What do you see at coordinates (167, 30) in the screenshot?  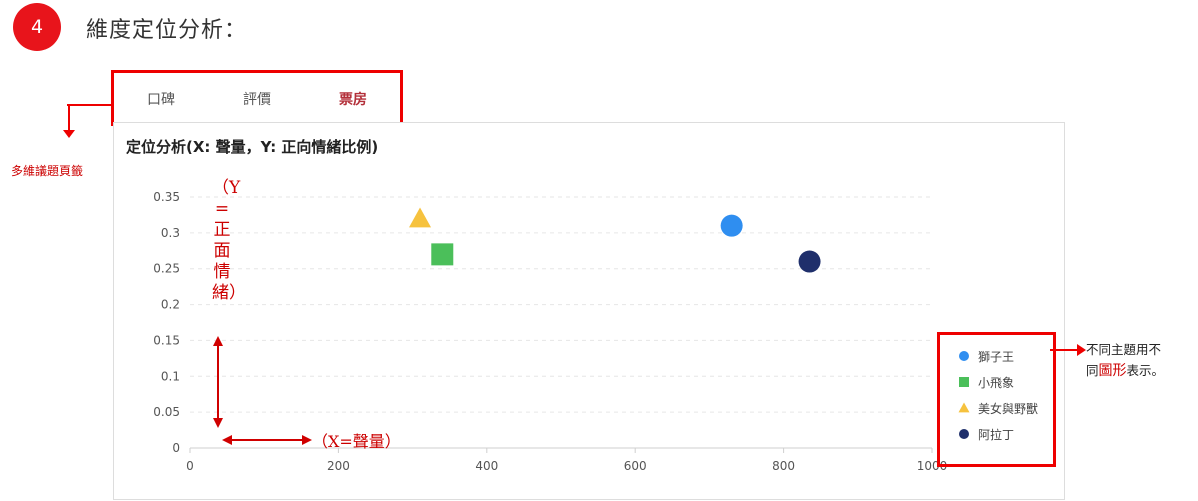 I see `section-title: 維度定位分析：` at bounding box center [167, 30].